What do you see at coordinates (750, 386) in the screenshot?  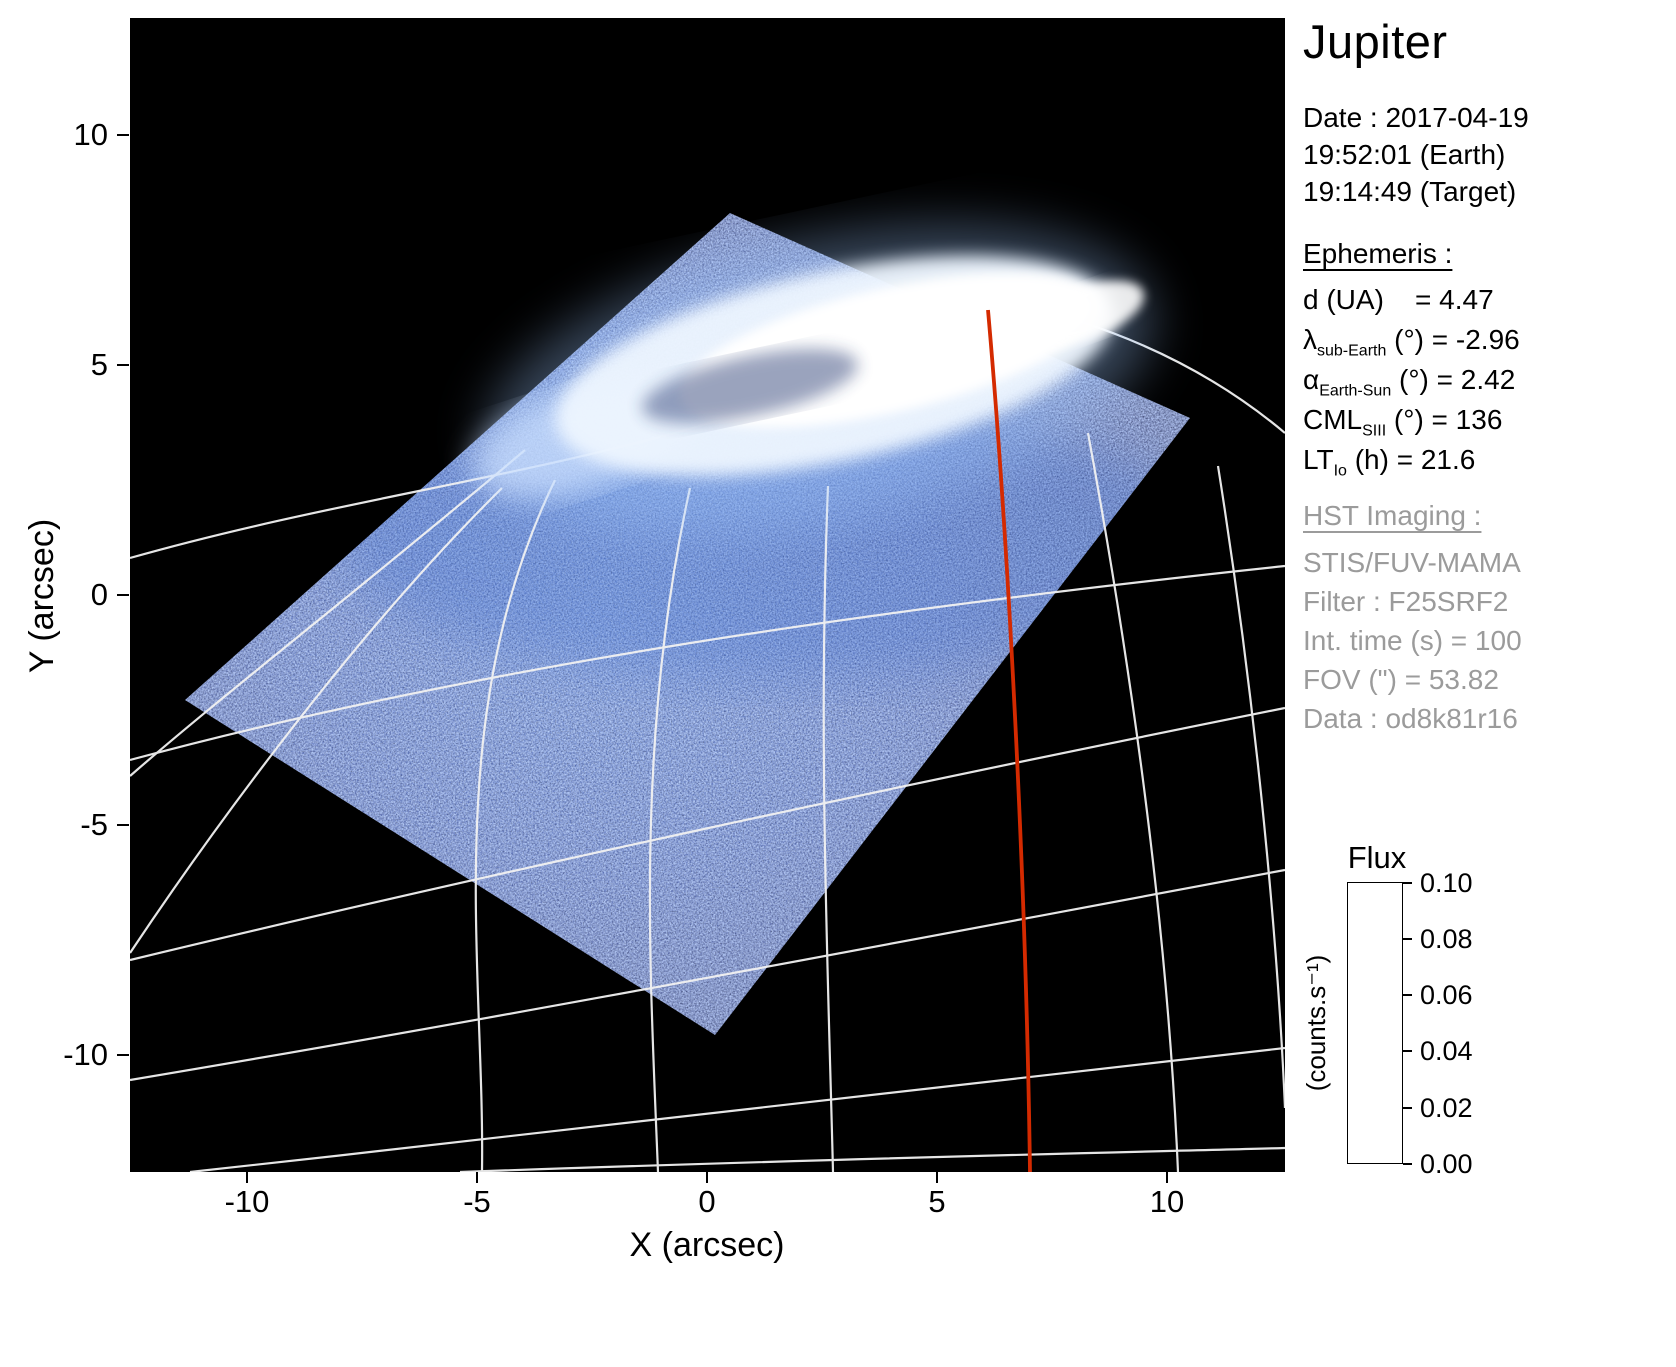 I see `aurora-inner-dark-lane` at bounding box center [750, 386].